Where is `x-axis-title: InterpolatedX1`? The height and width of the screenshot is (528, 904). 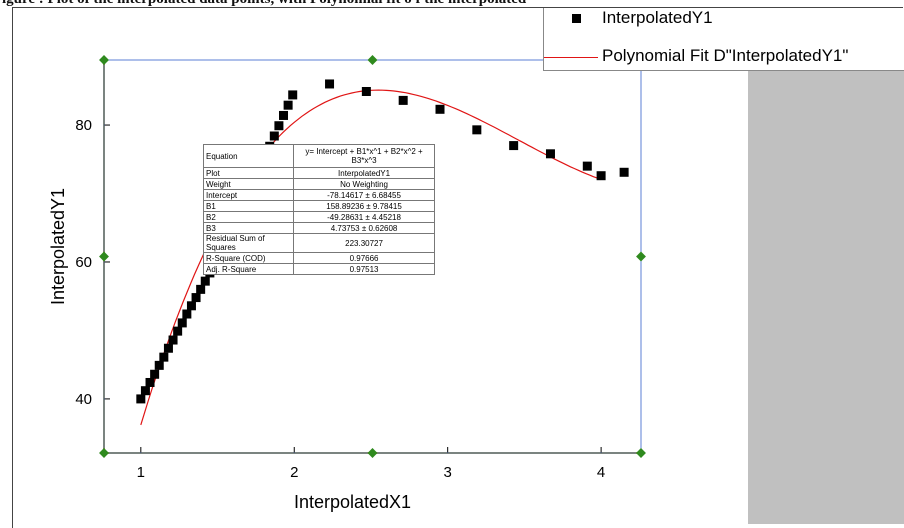
x-axis-title: InterpolatedX1 is located at coordinates (352, 502).